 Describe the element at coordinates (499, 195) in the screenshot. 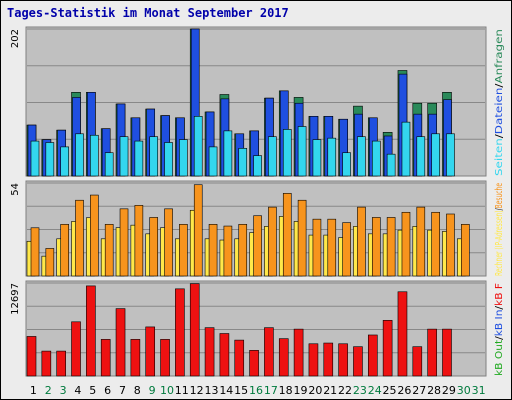

I see `legend-entry: Besuche` at that location.